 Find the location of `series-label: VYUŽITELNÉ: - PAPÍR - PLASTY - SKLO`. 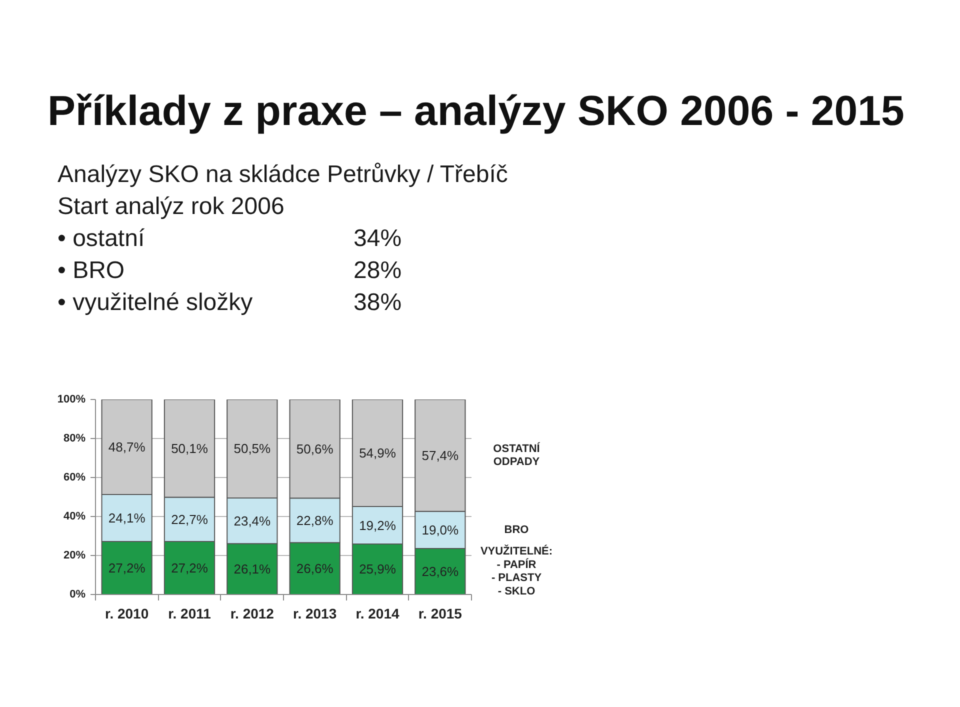

series-label: VYUŽITELNÉ: - PAPÍR - PLASTY - SKLO is located at coordinates (516, 571).